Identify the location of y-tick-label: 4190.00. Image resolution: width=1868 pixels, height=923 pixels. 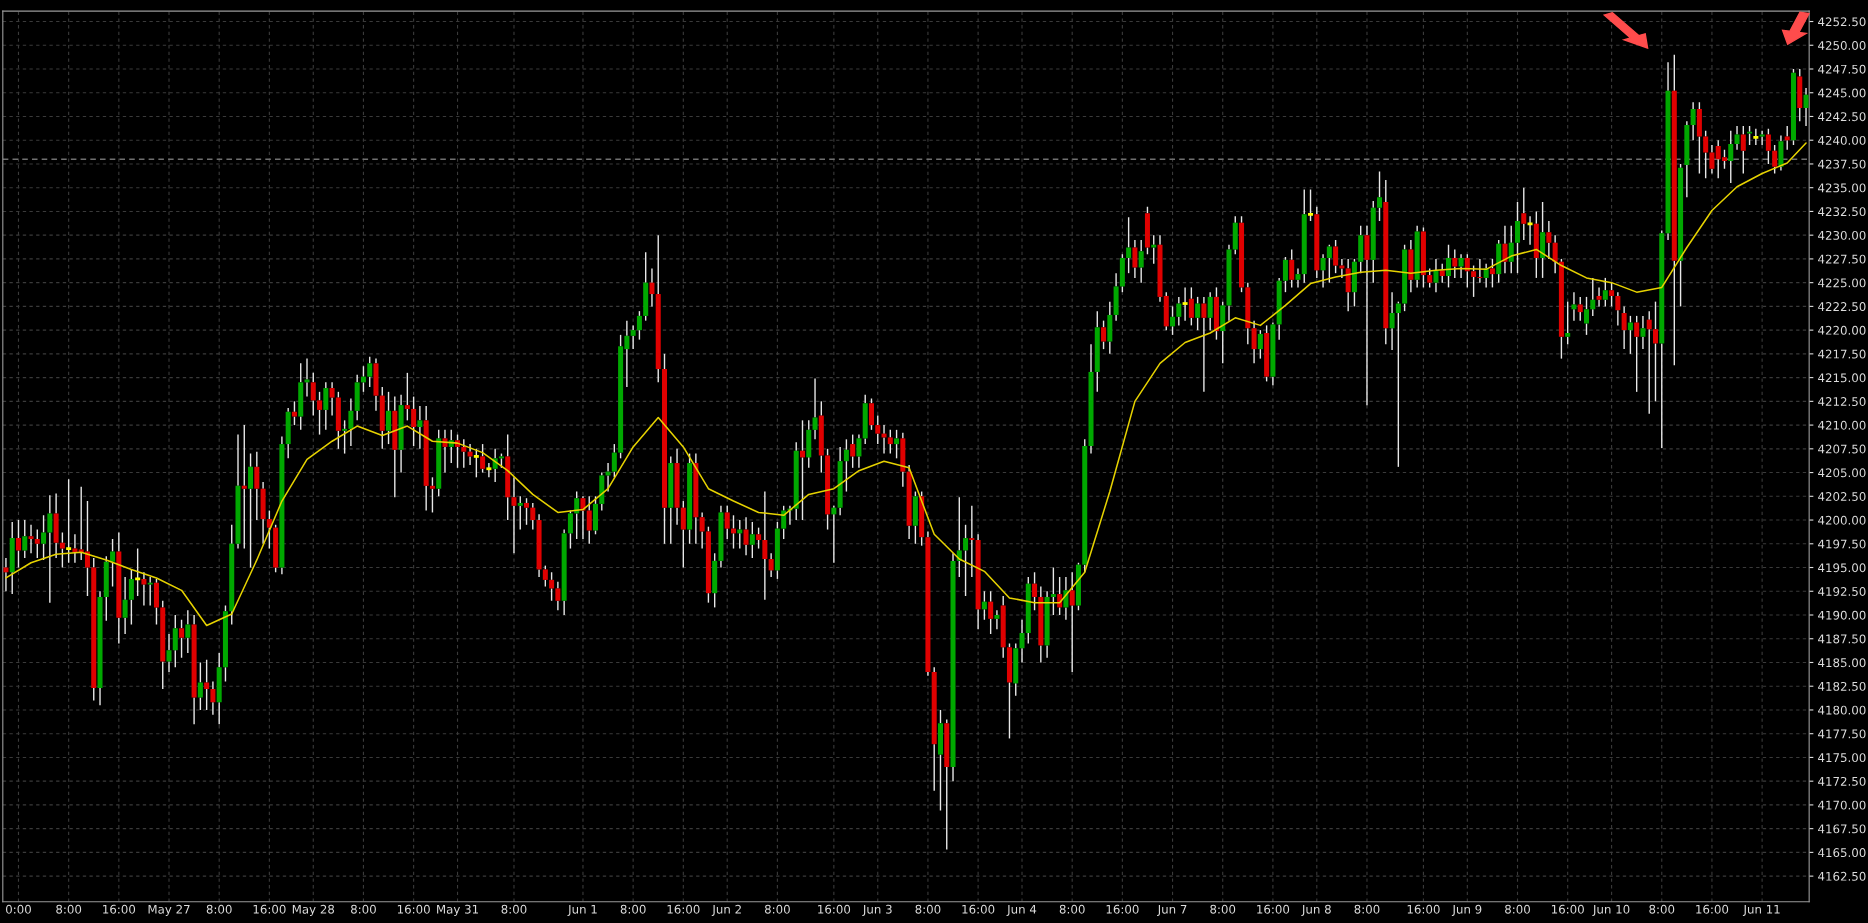
(1842, 615).